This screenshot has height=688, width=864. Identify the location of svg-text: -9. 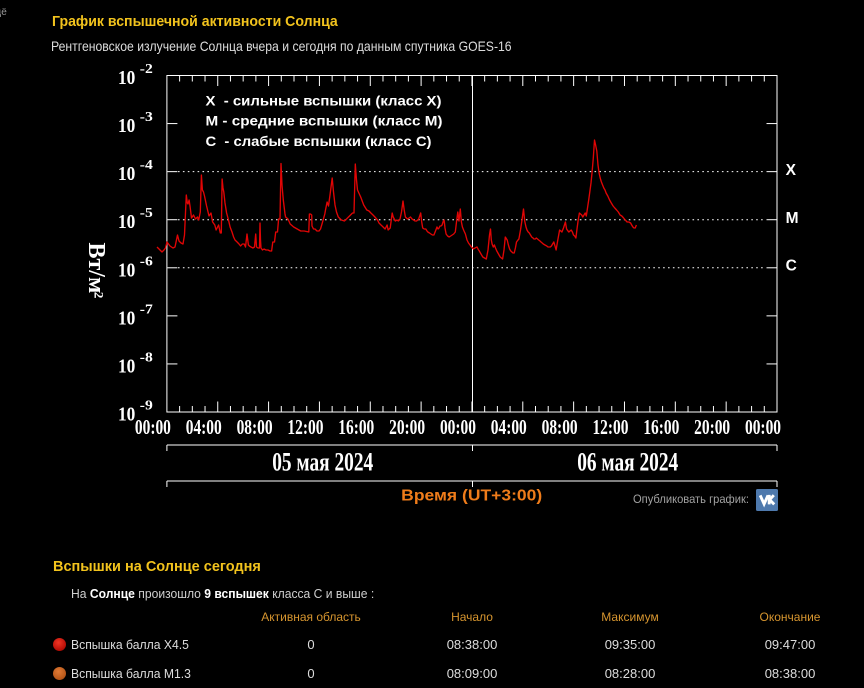
(146, 405).